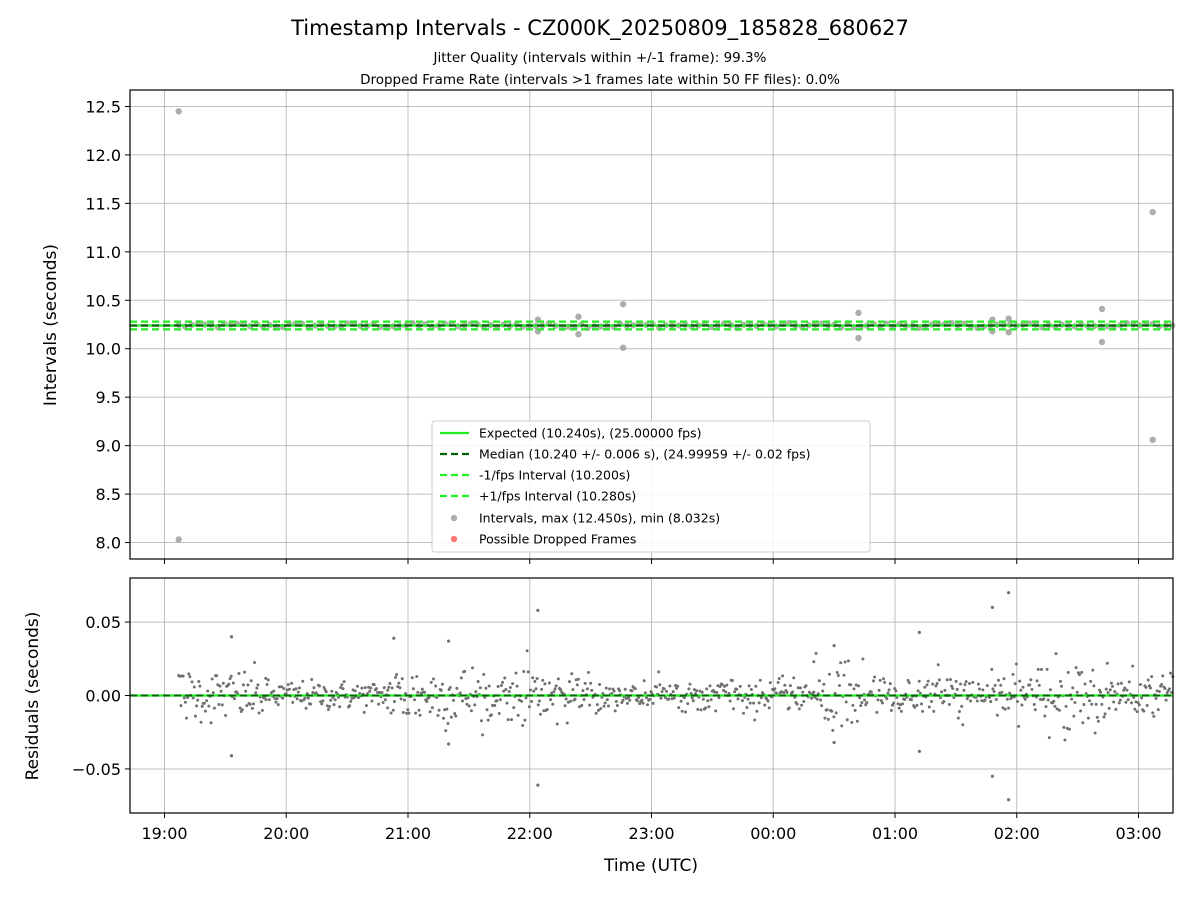  I want to click on x-tick-label: 00:00, so click(773, 833).